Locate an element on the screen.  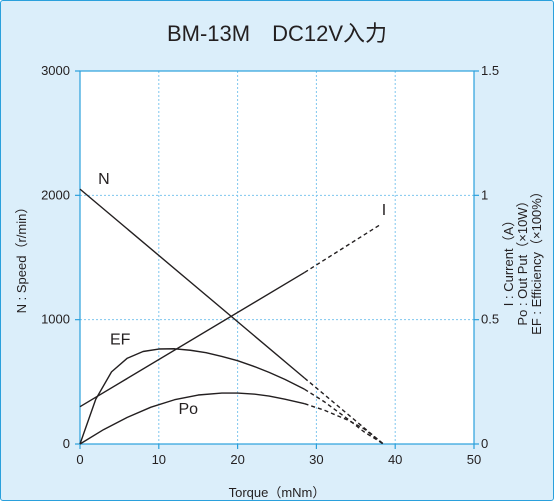
x-tick-label-0: 0 is located at coordinates (79, 459).